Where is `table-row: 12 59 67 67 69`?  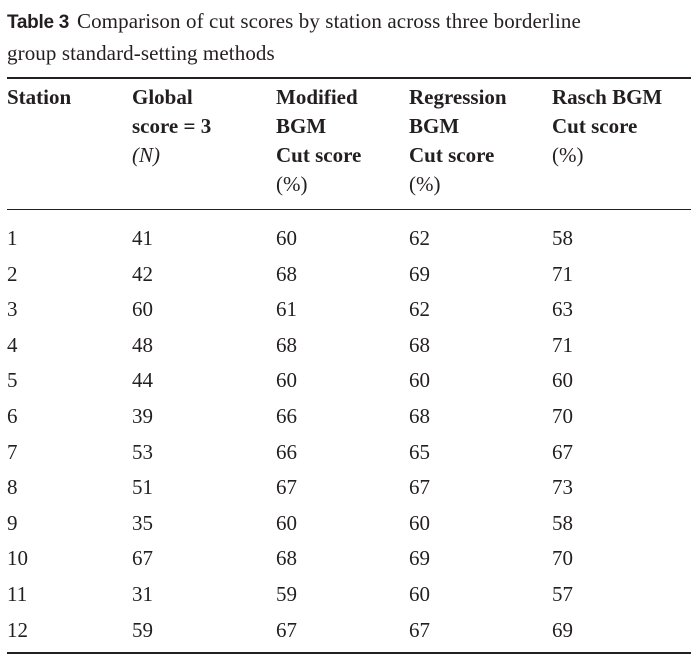 table-row: 12 59 67 67 69 is located at coordinates (346, 630).